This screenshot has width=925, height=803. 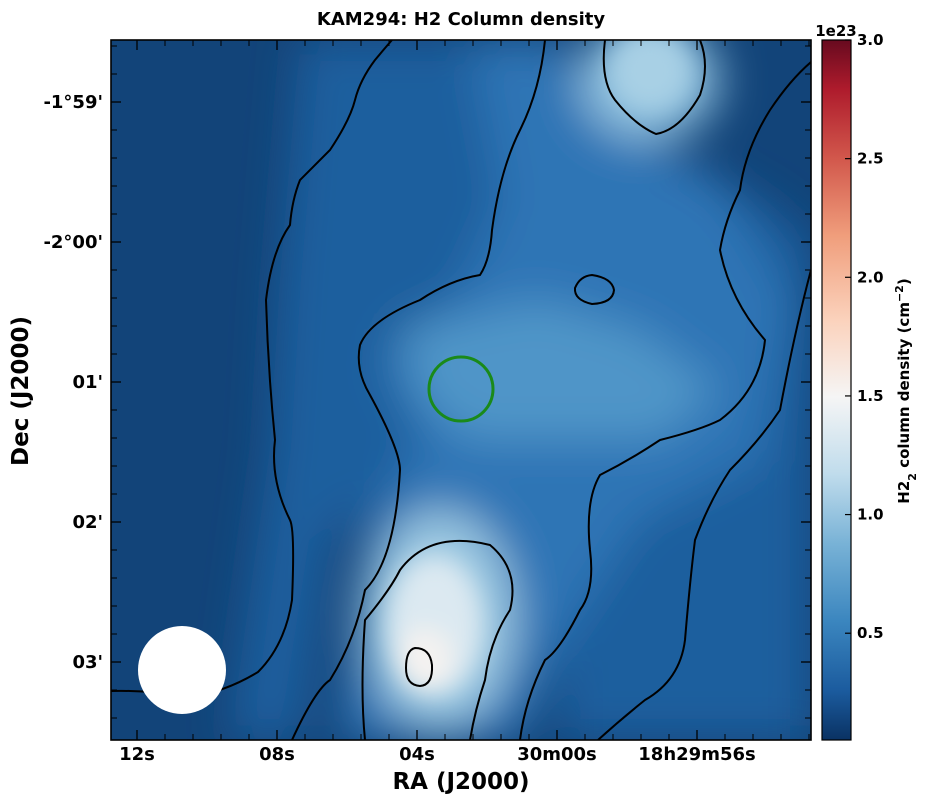 What do you see at coordinates (864, 336) in the screenshot?
I see `colorbar-ticks: 0.5 1.0 1.5 2.0 2.5 3.0` at bounding box center [864, 336].